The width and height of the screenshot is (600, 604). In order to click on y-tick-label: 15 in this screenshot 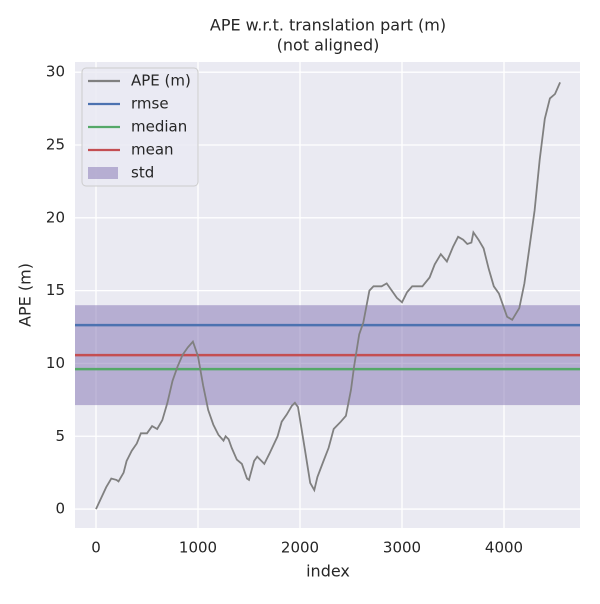, I will do `click(55, 290)`.